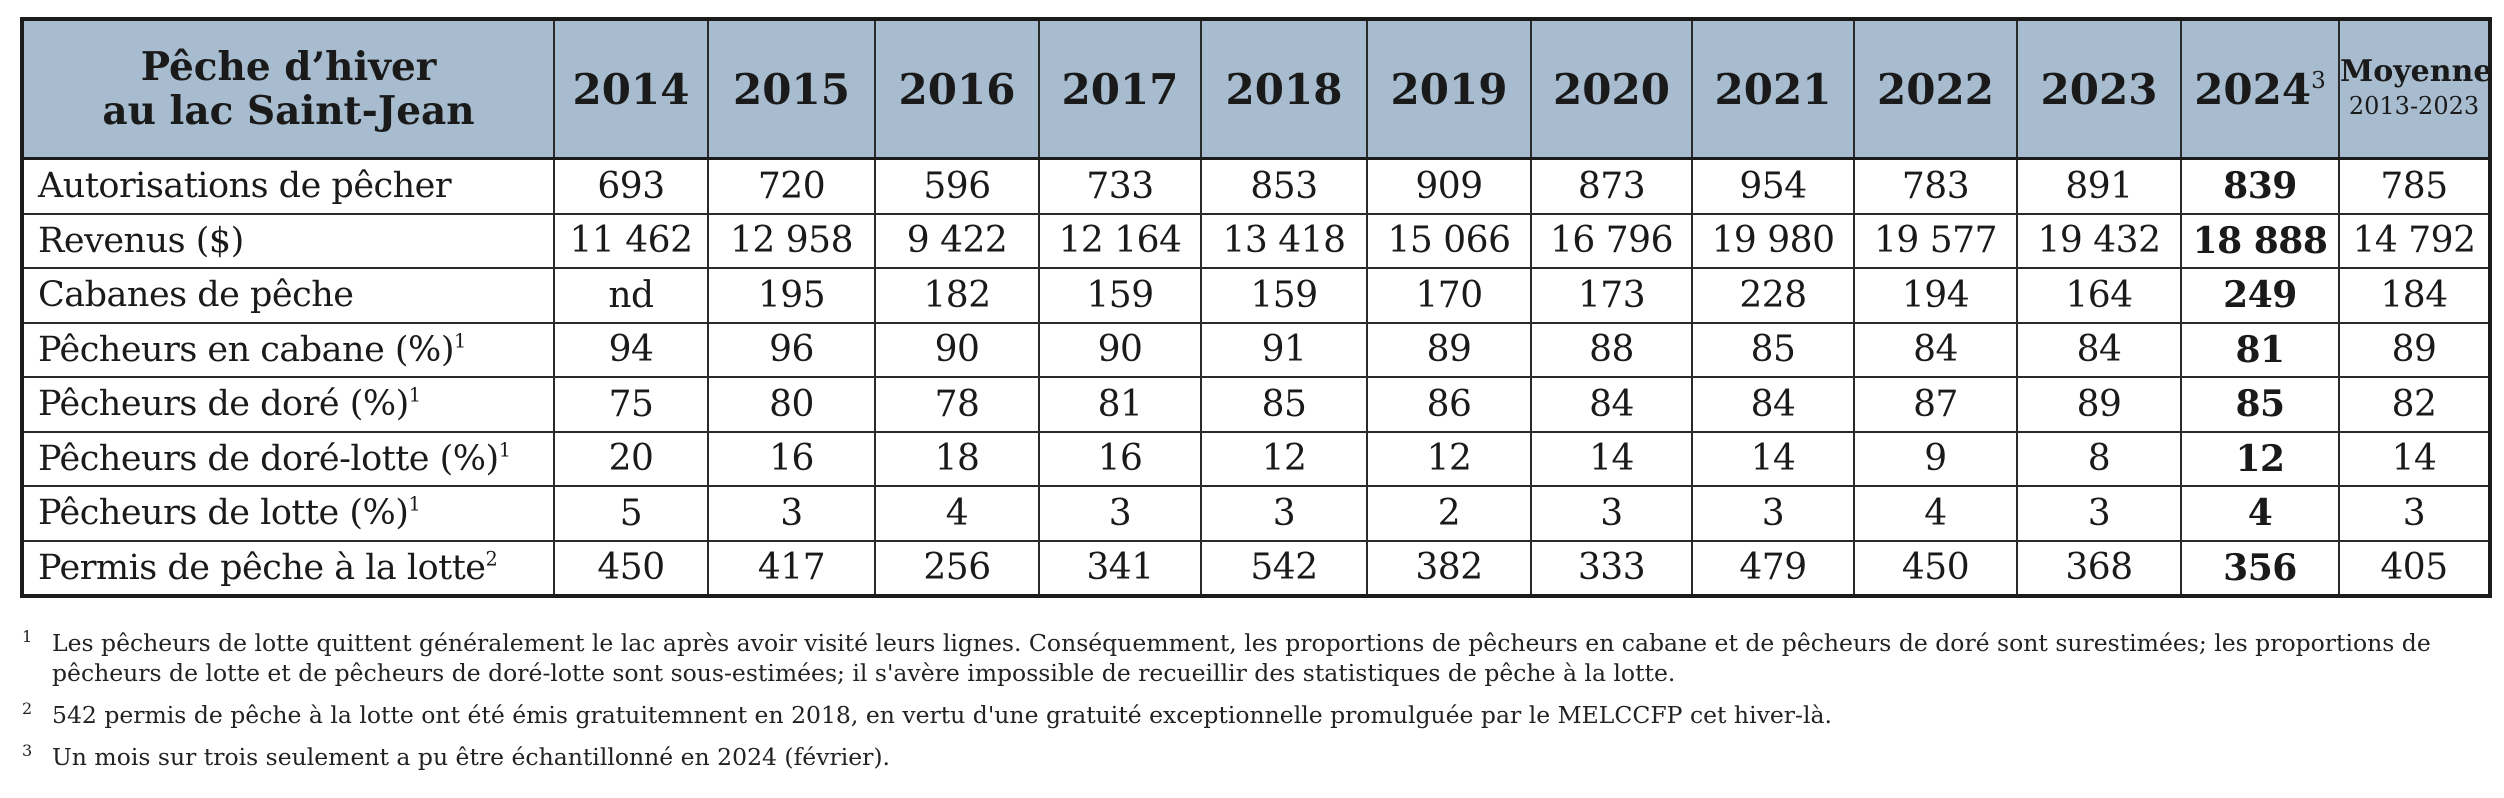 The image size is (2504, 798). I want to click on value-cell-2017: 16, so click(1120, 458).